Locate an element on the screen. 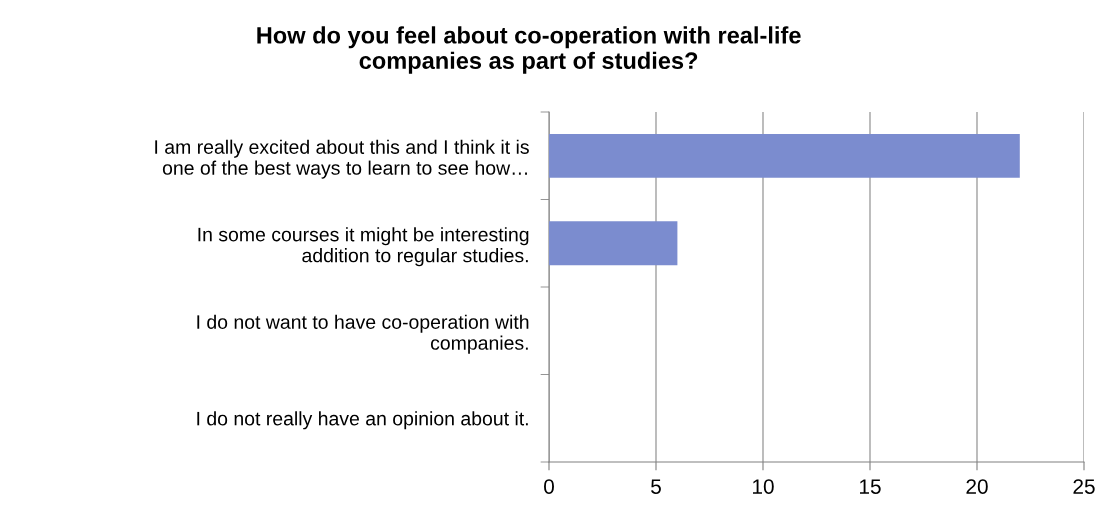 The width and height of the screenshot is (1107, 506). x-tick-label: 0 is located at coordinates (549, 486).